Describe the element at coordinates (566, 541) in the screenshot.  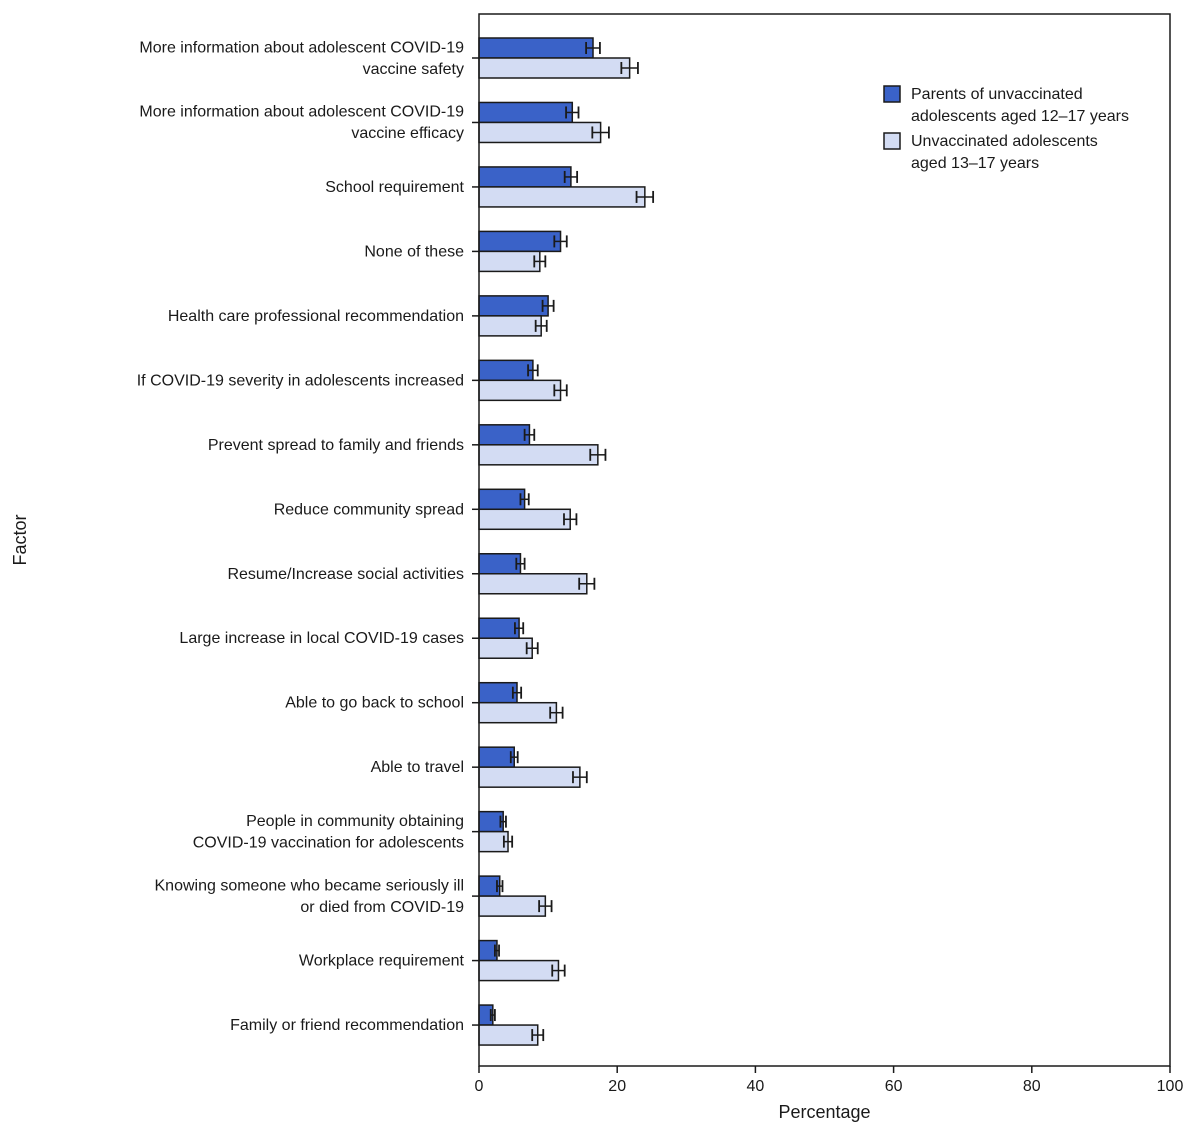
I see `bar-groups` at that location.